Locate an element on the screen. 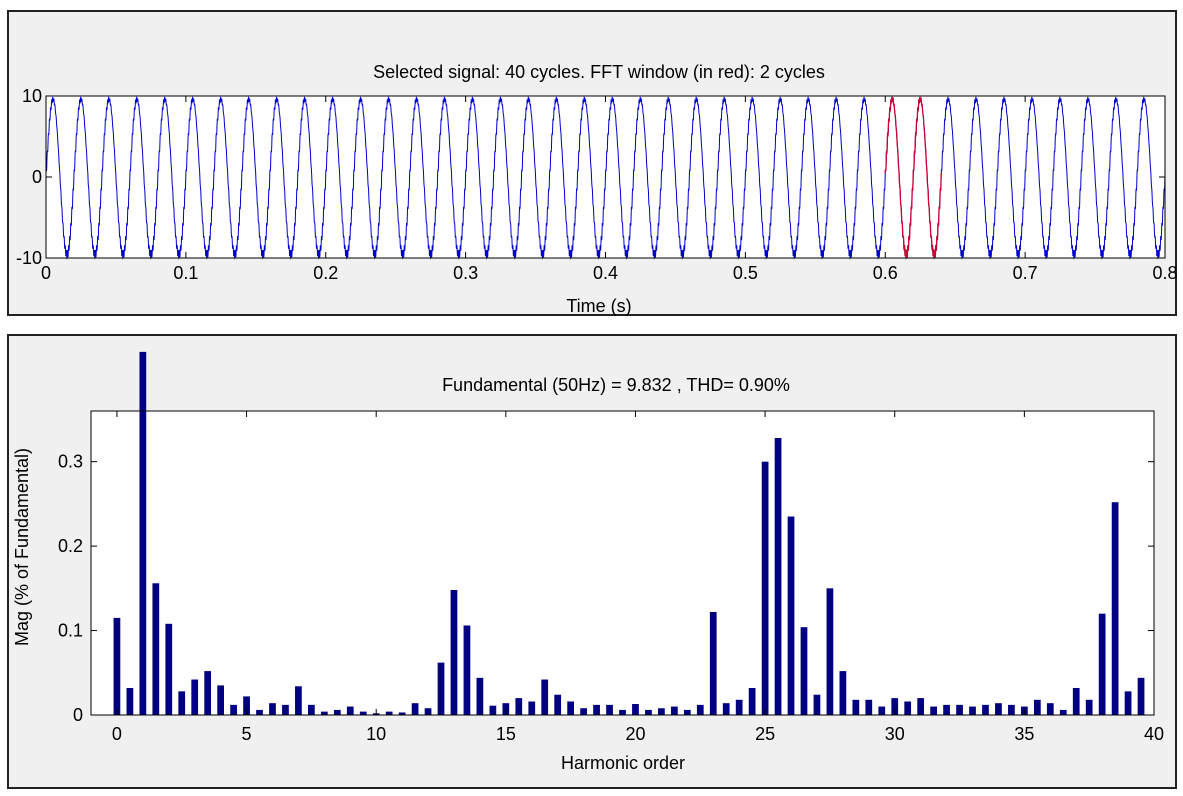  signal-x-tick-label: 0.3 is located at coordinates (465, 273).